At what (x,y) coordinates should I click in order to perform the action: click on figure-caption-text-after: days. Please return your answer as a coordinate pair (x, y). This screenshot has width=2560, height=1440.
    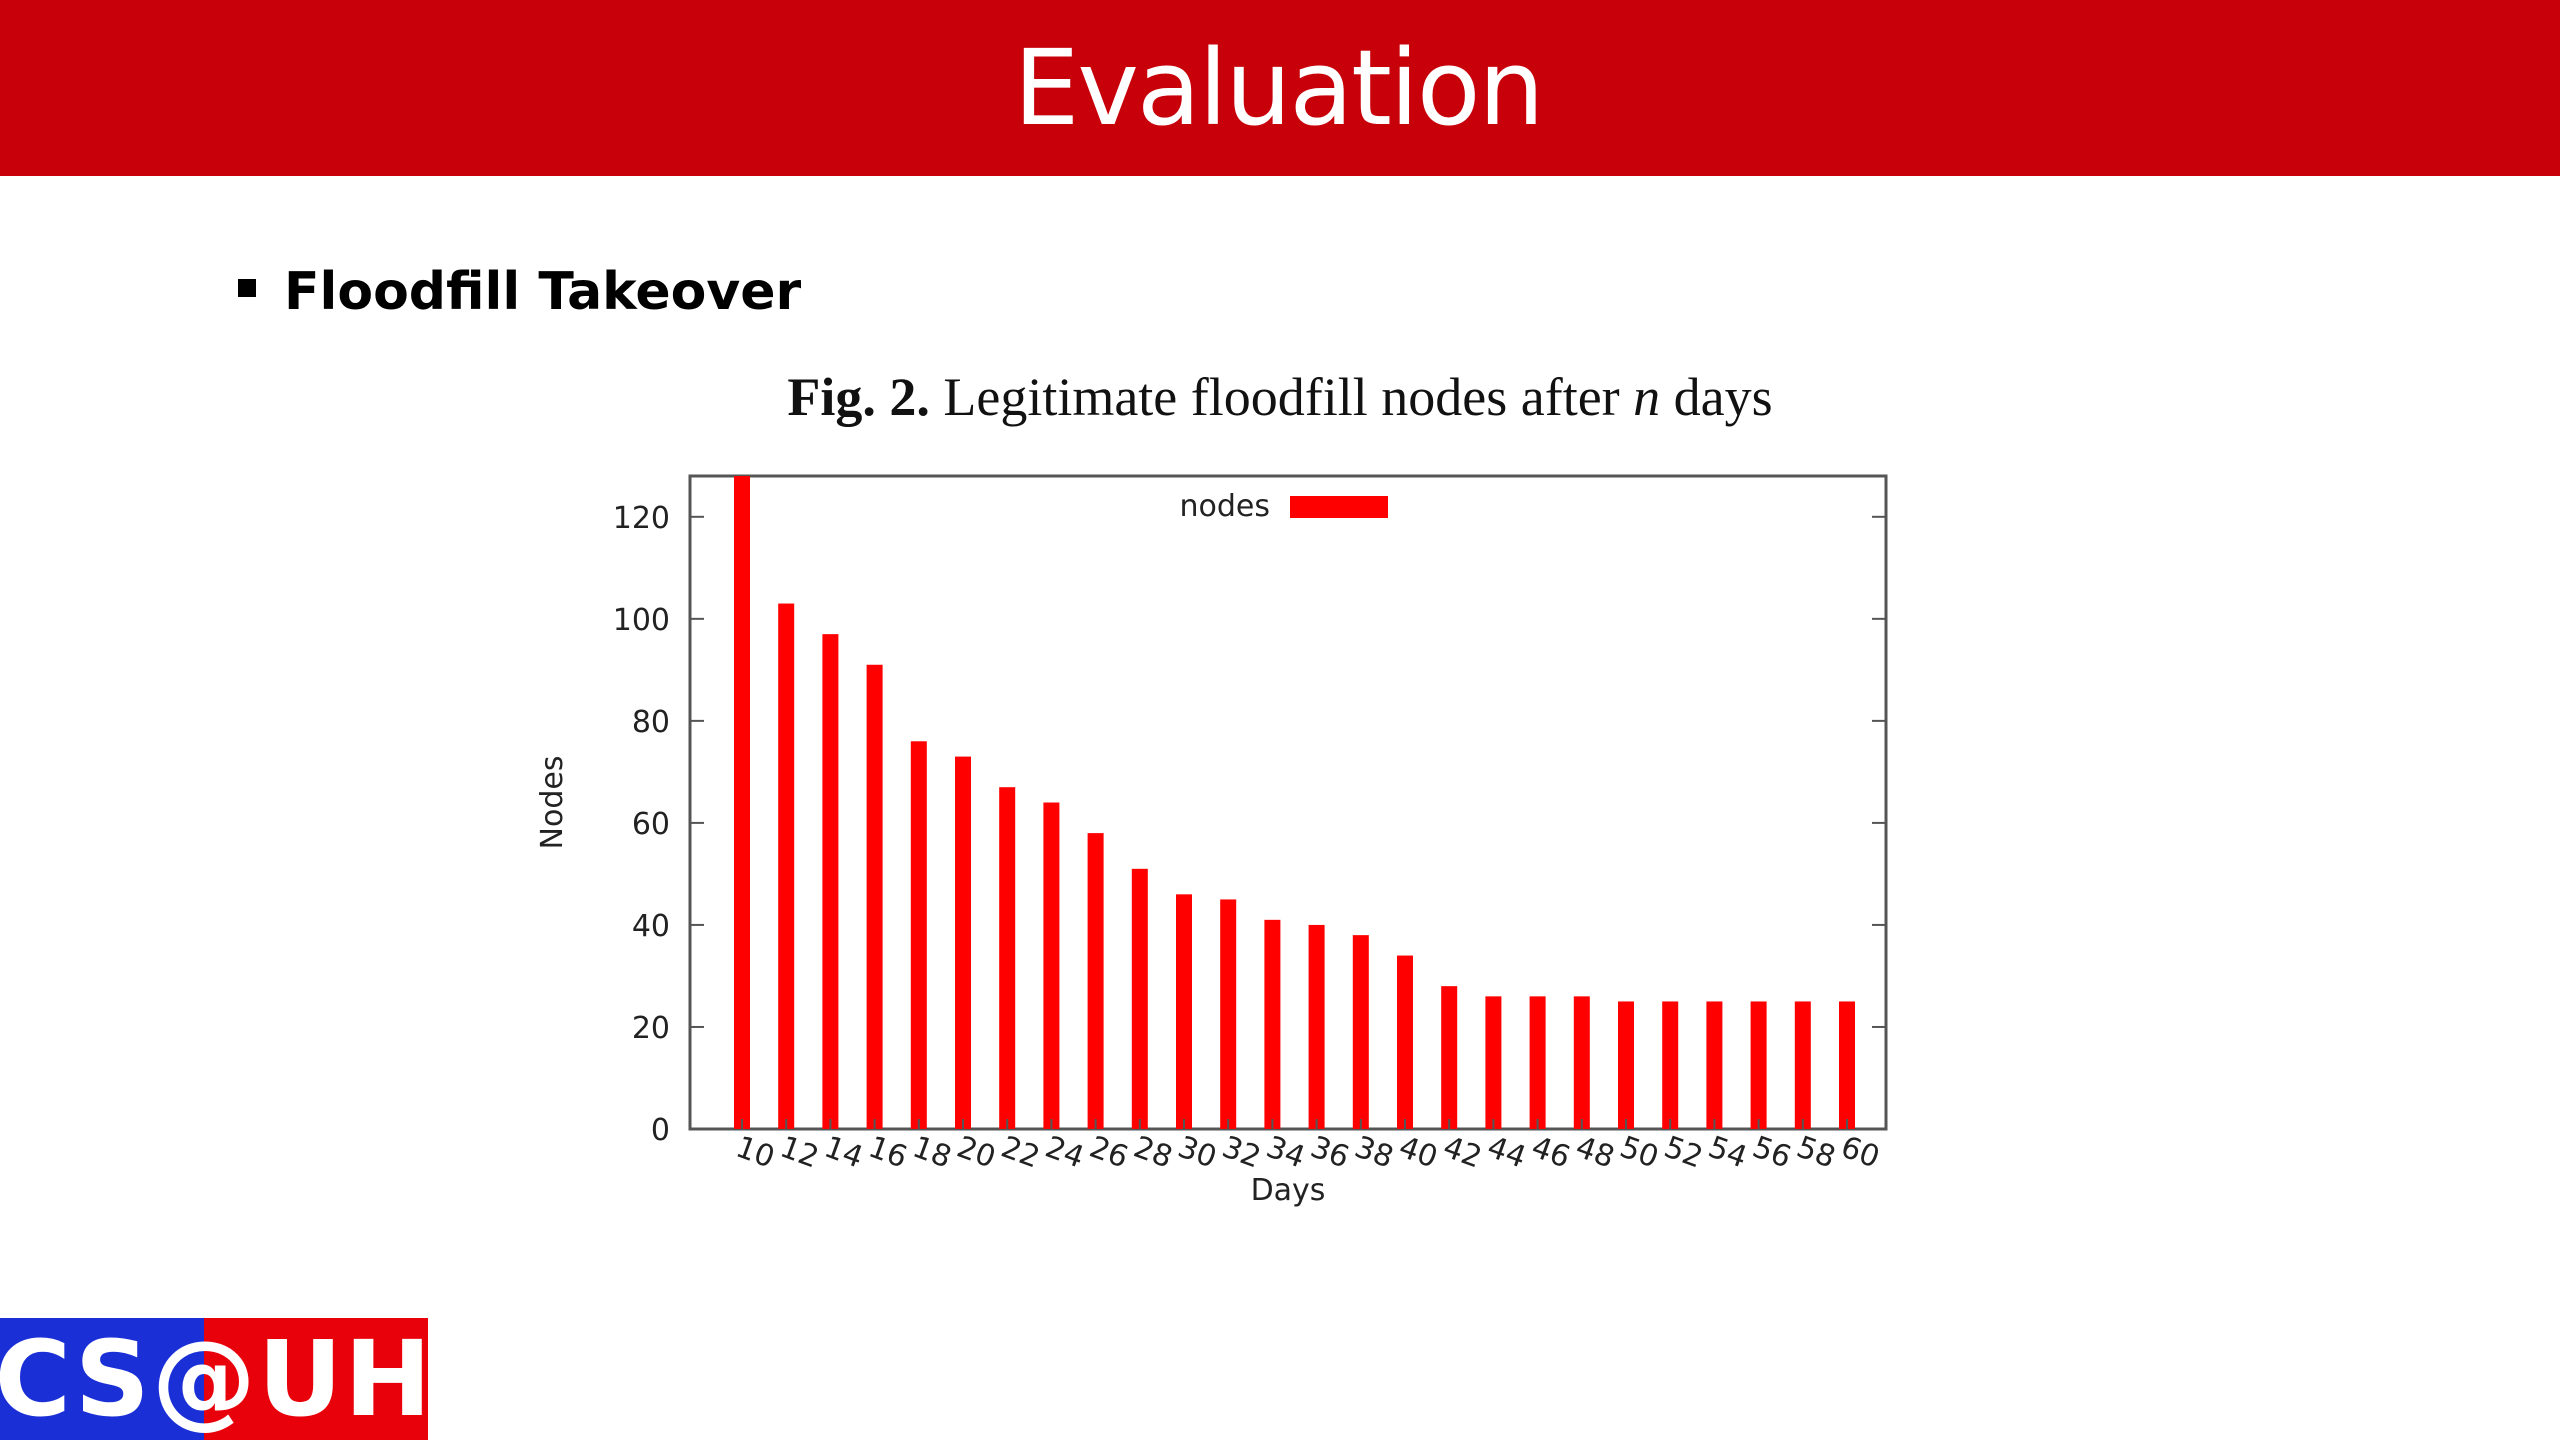
    Looking at the image, I should click on (1716, 397).